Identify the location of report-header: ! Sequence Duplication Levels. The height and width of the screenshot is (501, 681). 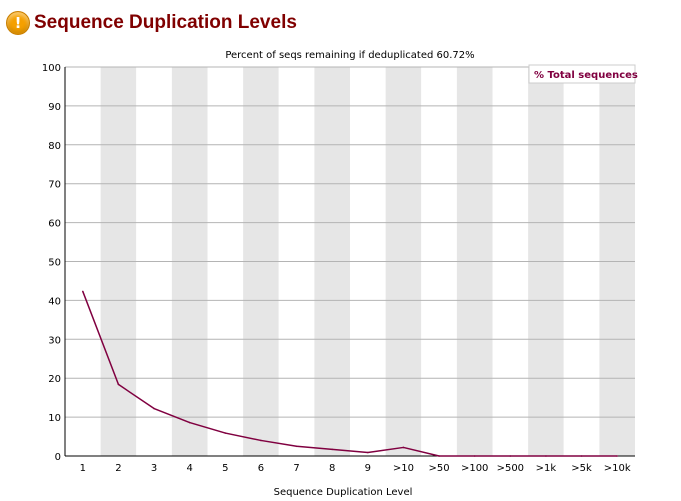
(151, 23).